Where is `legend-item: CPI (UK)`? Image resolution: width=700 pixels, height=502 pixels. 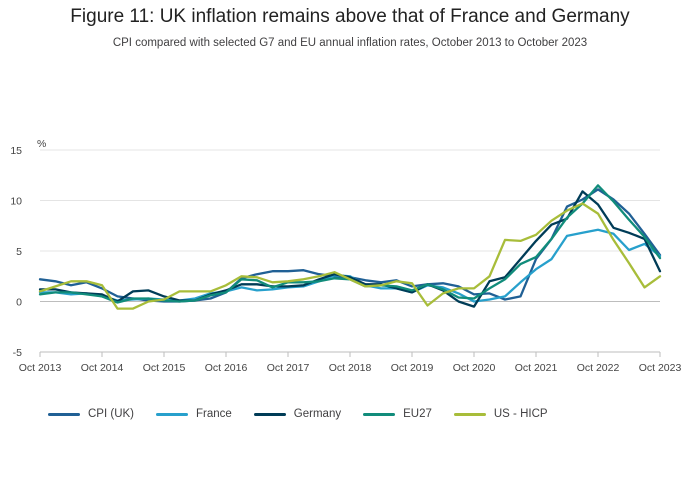 legend-item: CPI (UK) is located at coordinates (91, 414).